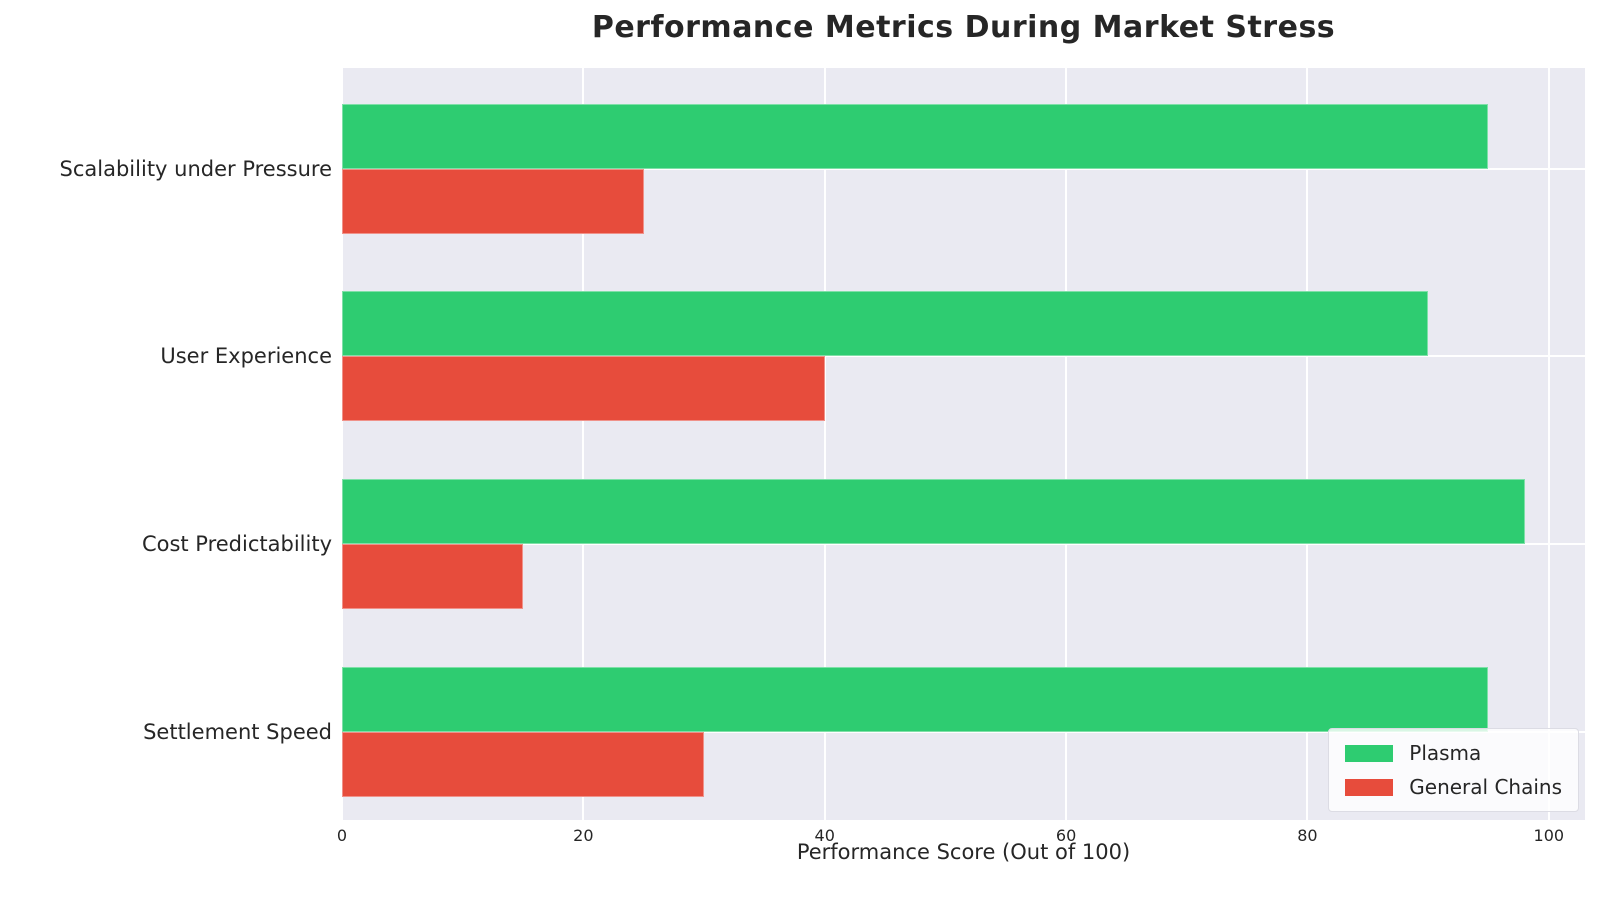 The image size is (1600, 900). Describe the element at coordinates (1307, 835) in the screenshot. I see `x-tick-label-80: 80` at that location.